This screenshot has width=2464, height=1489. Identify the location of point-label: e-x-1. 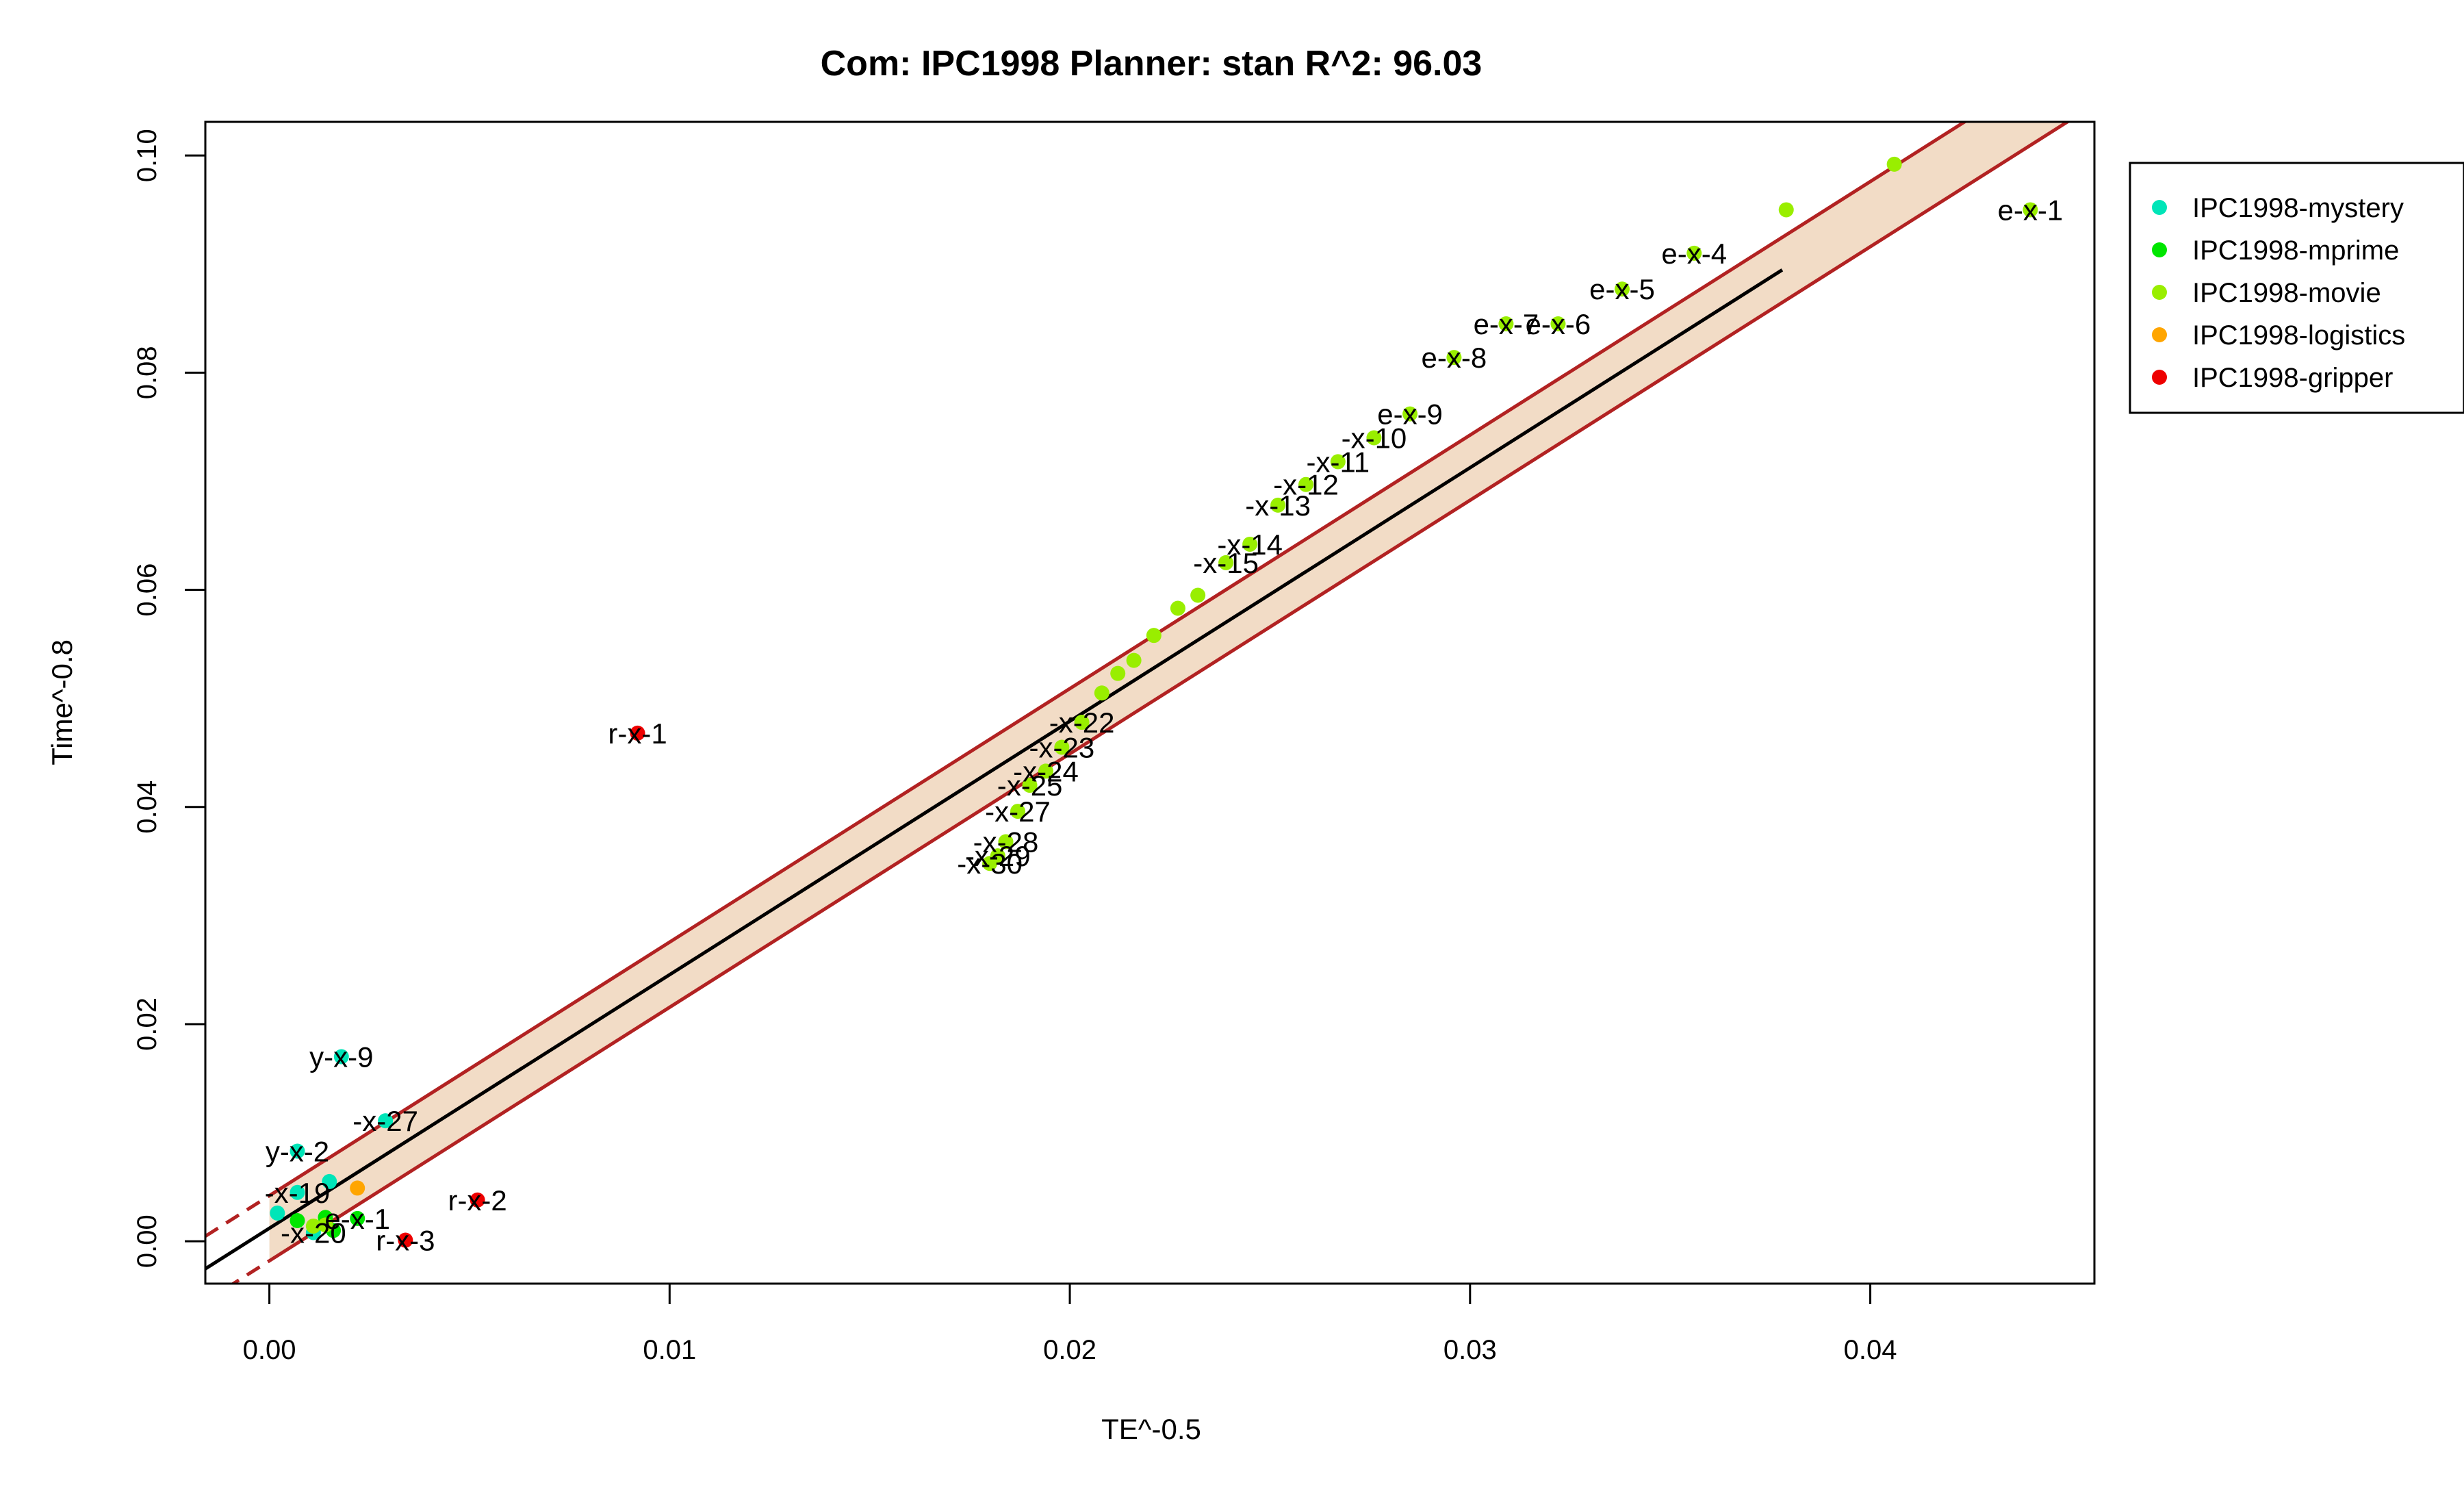
(2031, 210).